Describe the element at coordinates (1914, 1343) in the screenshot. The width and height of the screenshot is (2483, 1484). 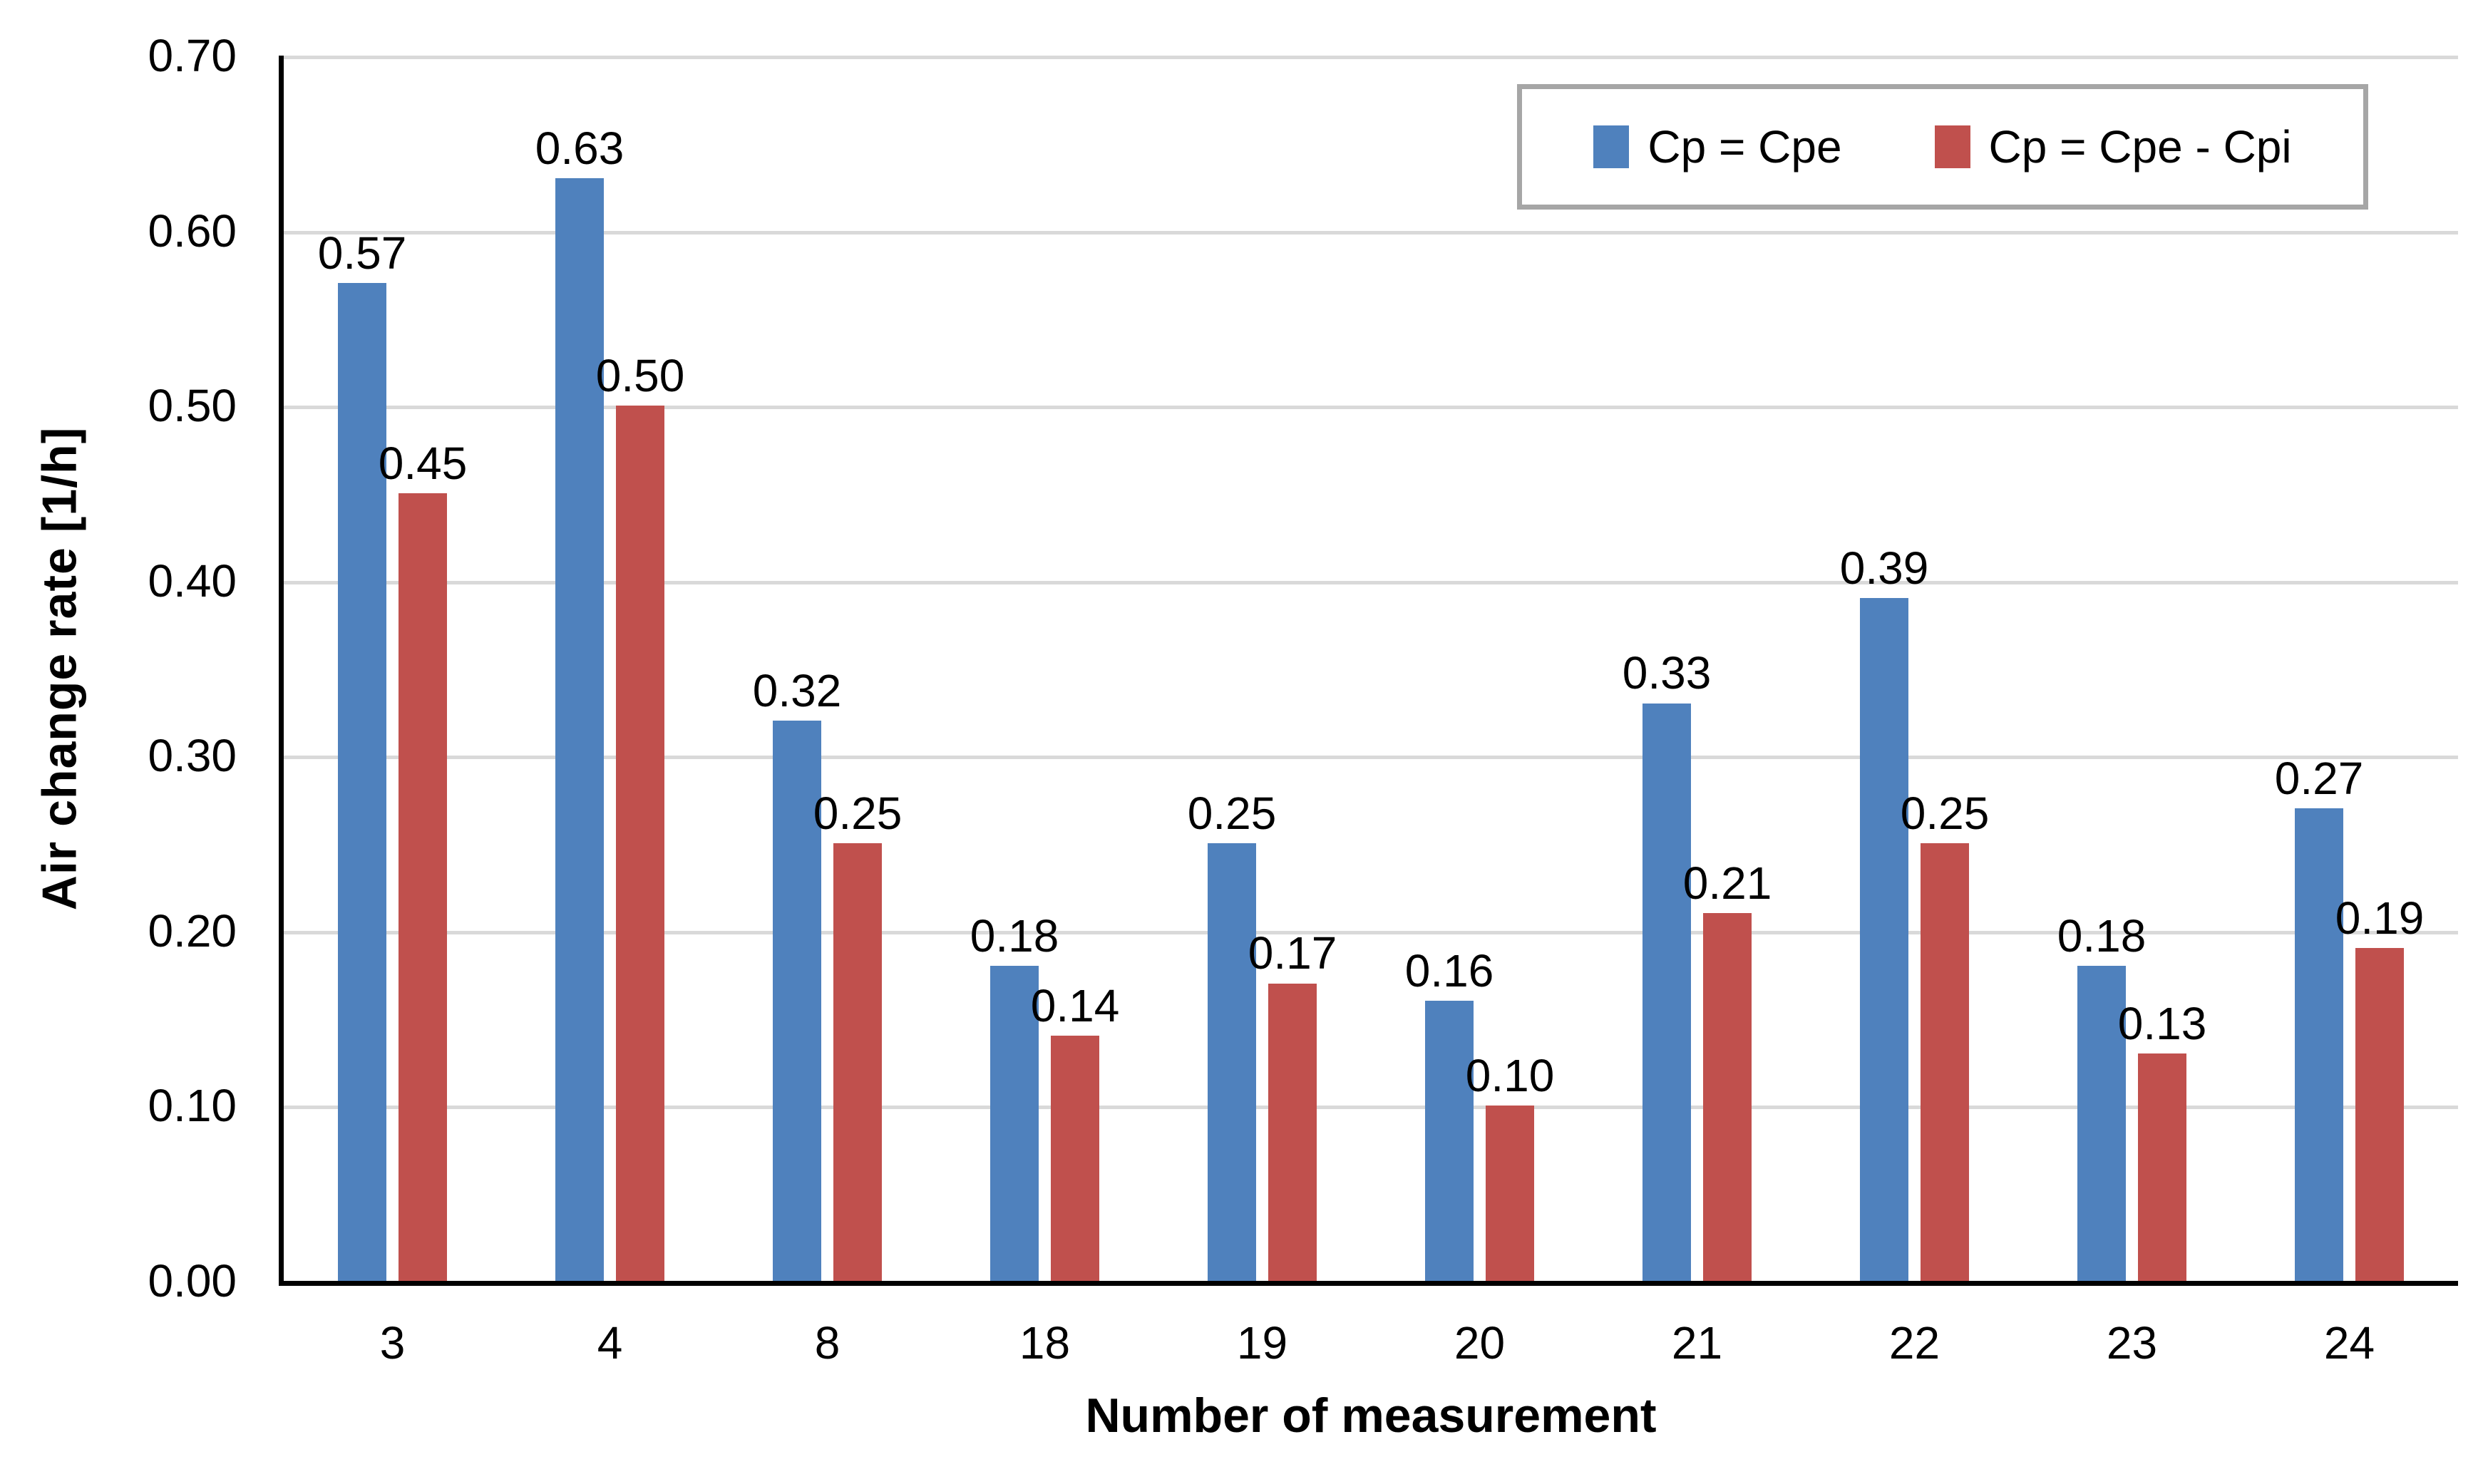
I see `x-category-label: 22` at that location.